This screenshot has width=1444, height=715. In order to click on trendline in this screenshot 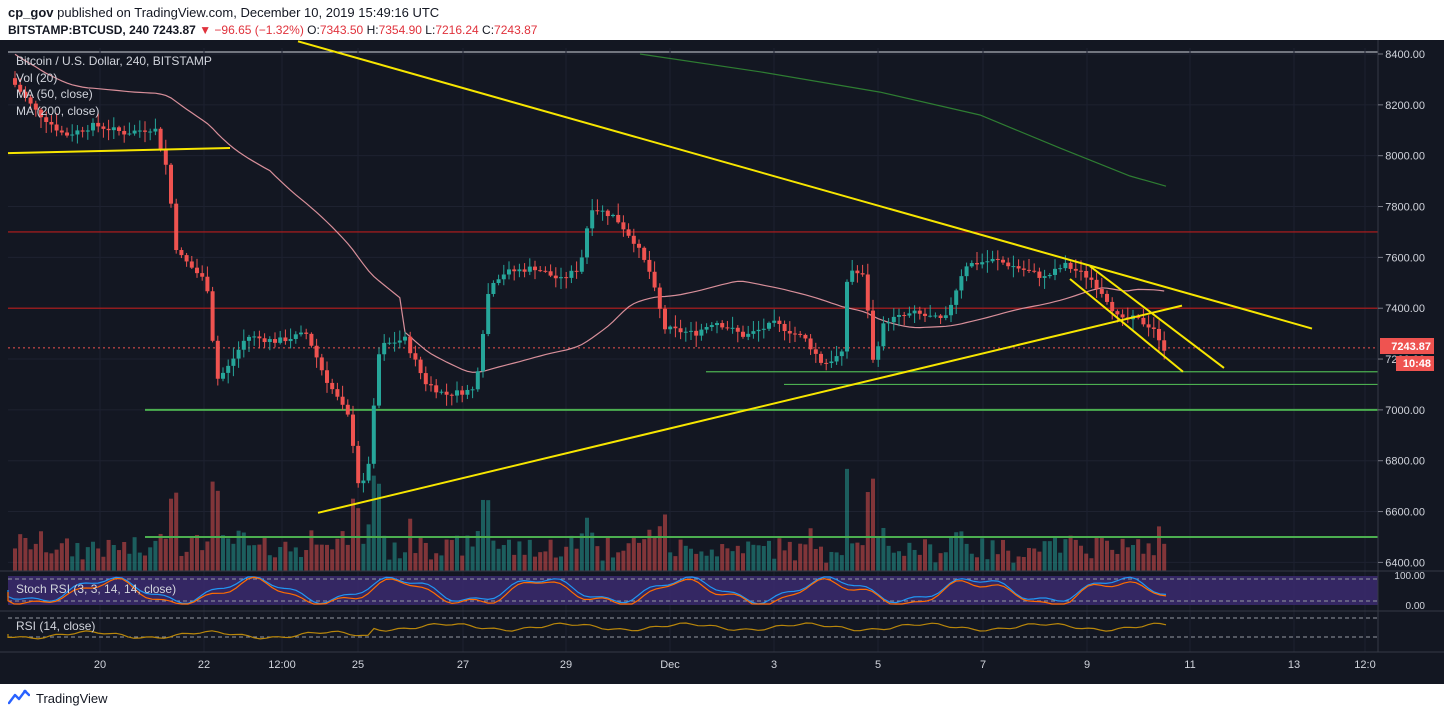, I will do `click(1157, 317)`.